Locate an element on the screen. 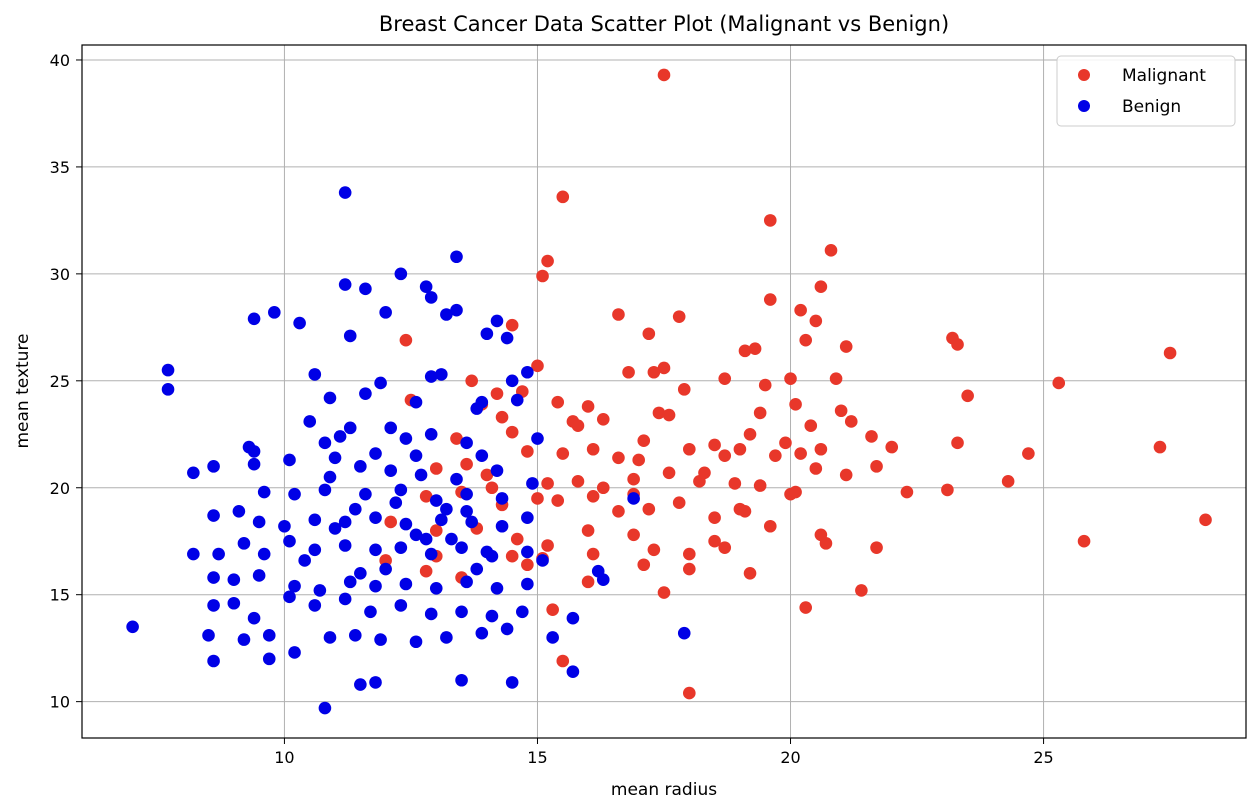 Image resolution: width=1254 pixels, height=798 pixels. legend-label-malignant: Malignant is located at coordinates (1164, 76).